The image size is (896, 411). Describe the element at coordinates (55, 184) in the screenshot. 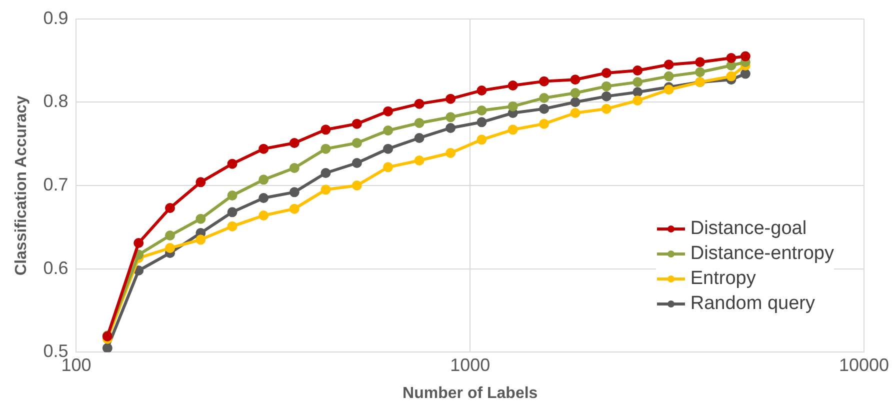

I see `y-tick-label: 0.7` at that location.